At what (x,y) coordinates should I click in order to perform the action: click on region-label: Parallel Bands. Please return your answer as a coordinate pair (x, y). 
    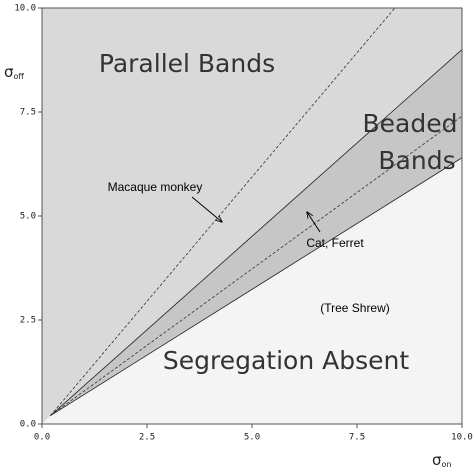
    Looking at the image, I should click on (187, 63).